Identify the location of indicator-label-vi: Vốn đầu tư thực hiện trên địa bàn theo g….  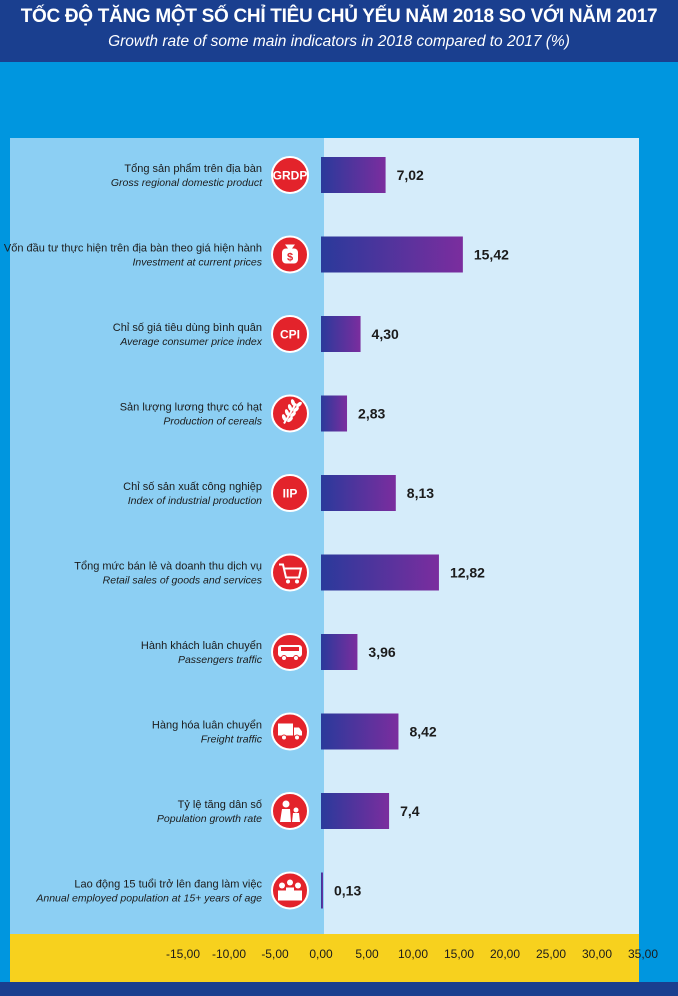
(133, 249).